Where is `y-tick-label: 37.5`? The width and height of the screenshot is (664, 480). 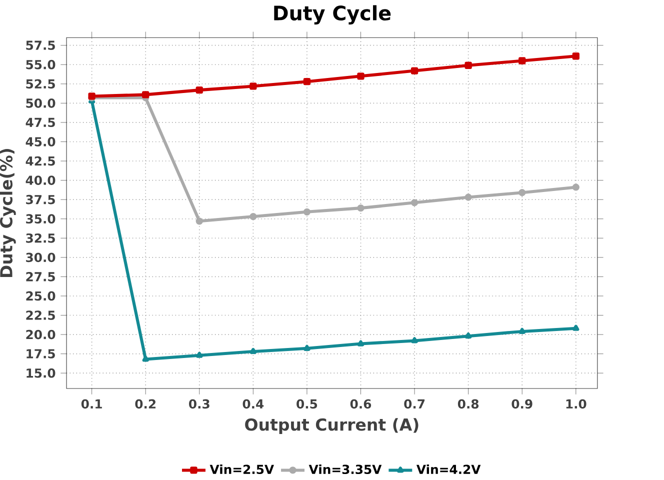
y-tick-label: 37.5 is located at coordinates (40, 199).